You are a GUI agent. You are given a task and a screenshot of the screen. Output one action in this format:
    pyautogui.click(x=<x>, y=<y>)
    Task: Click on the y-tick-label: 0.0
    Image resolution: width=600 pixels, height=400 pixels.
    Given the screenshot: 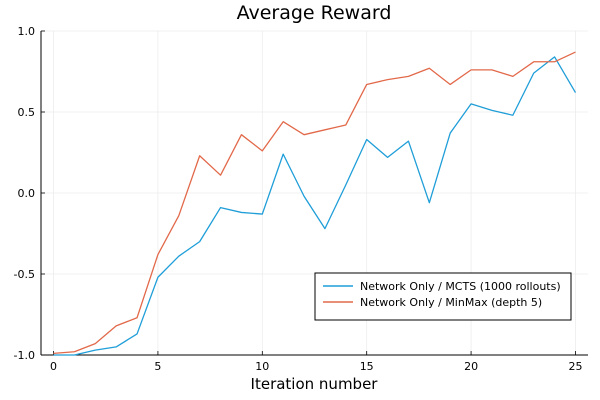 What is the action you would take?
    pyautogui.click(x=27, y=193)
    